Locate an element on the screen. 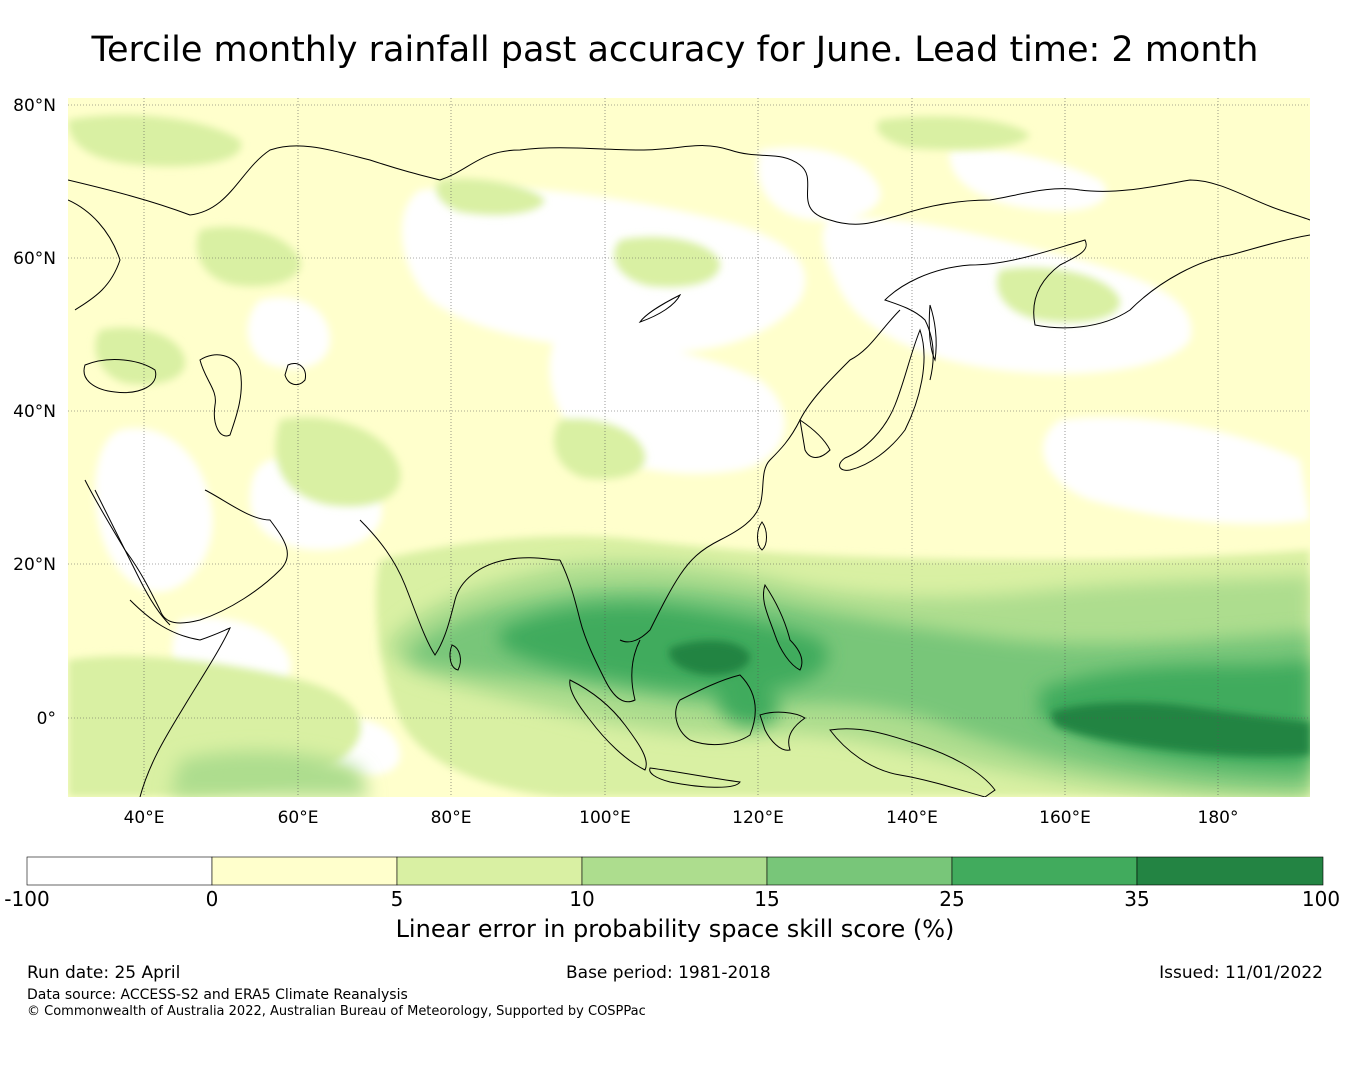 The height and width of the screenshot is (1065, 1350). base-period: Base period: 1981-2018 is located at coordinates (668, 973).